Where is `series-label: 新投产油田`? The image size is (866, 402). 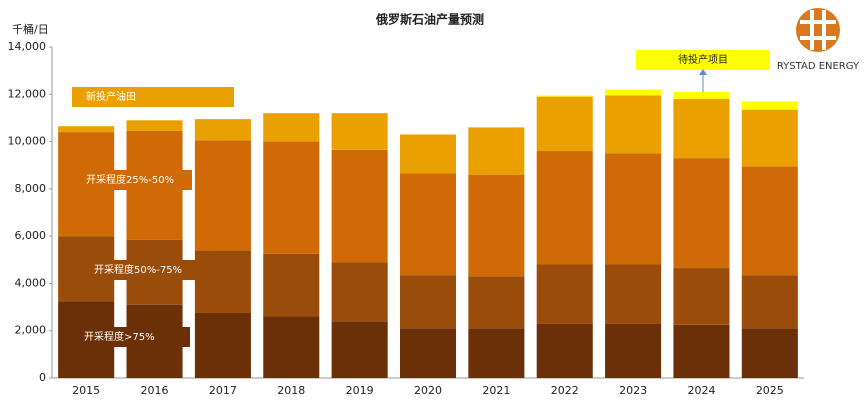 series-label: 新投产油田 is located at coordinates (111, 96).